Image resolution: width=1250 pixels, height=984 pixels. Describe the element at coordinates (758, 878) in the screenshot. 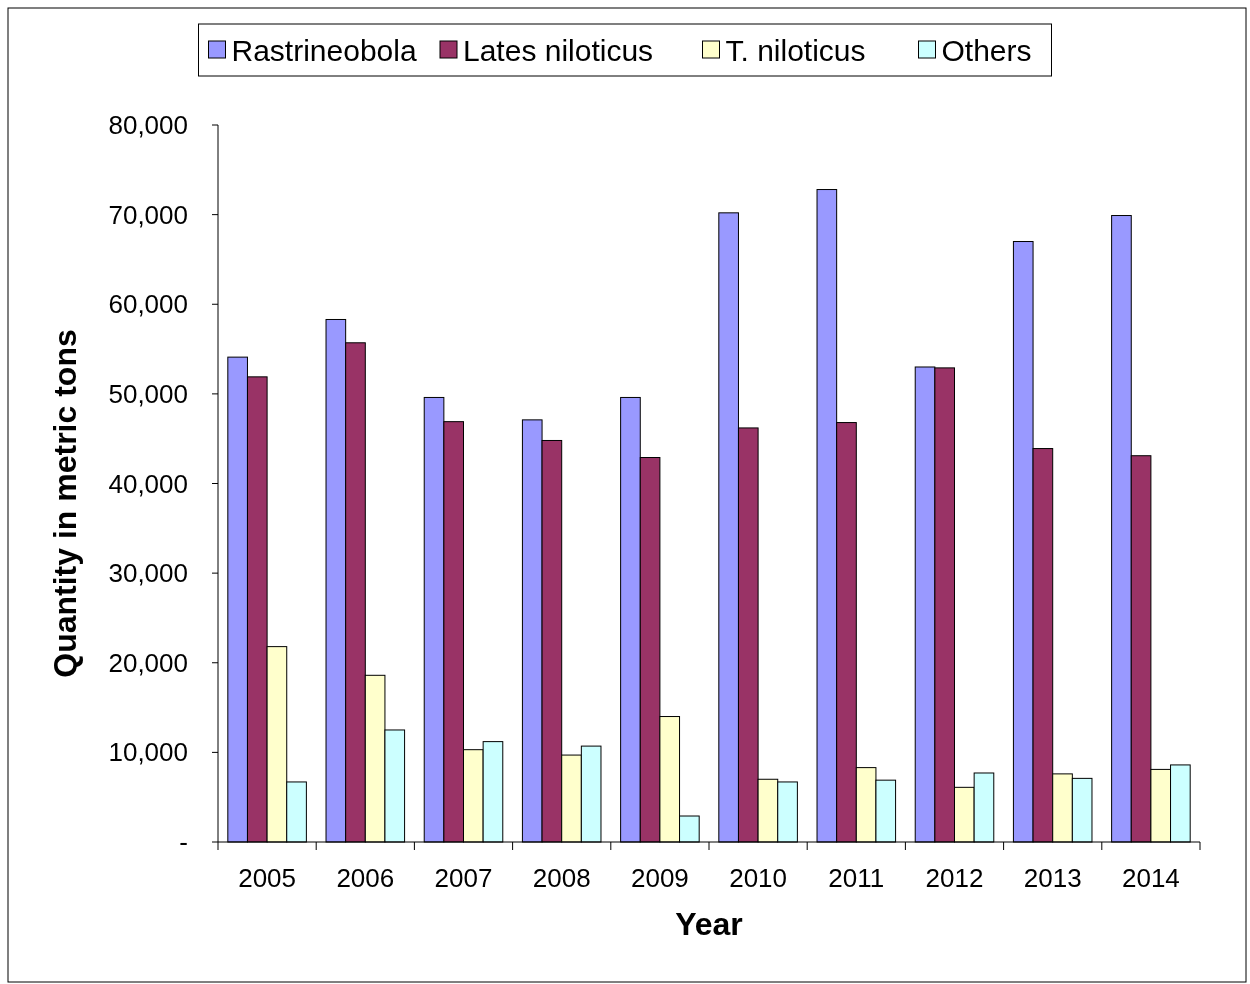

I see `x-tick-label: 2010` at that location.